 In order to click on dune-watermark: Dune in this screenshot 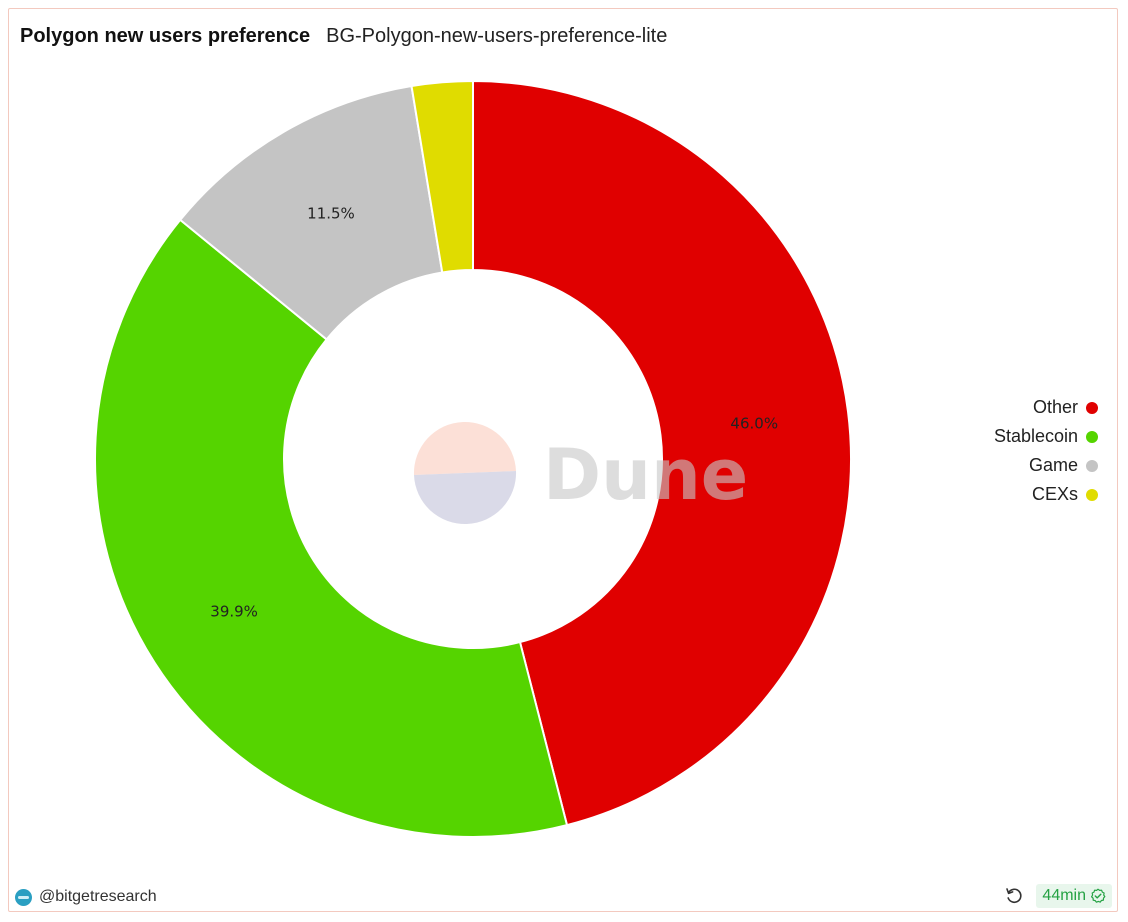, I will do `click(580, 473)`.